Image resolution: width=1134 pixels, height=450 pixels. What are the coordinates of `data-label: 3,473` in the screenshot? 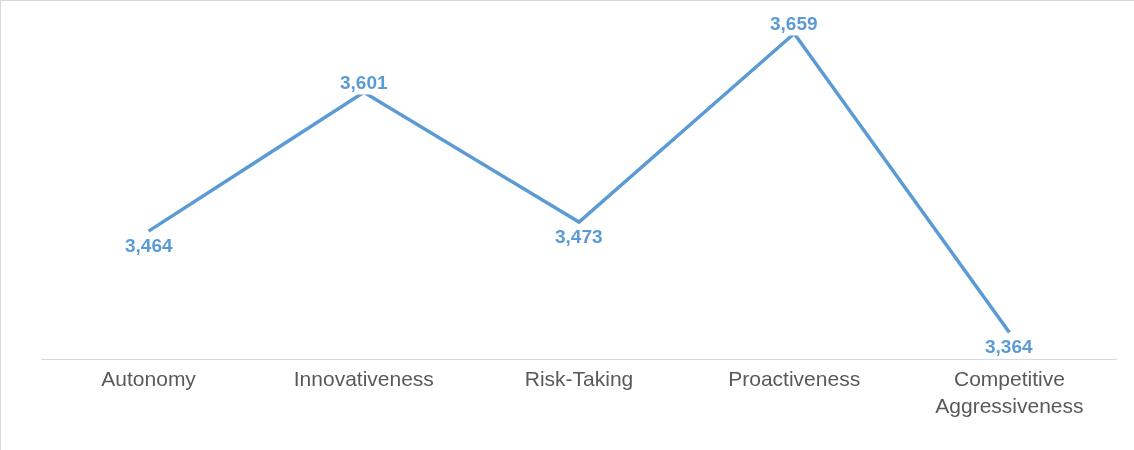 It's located at (579, 236).